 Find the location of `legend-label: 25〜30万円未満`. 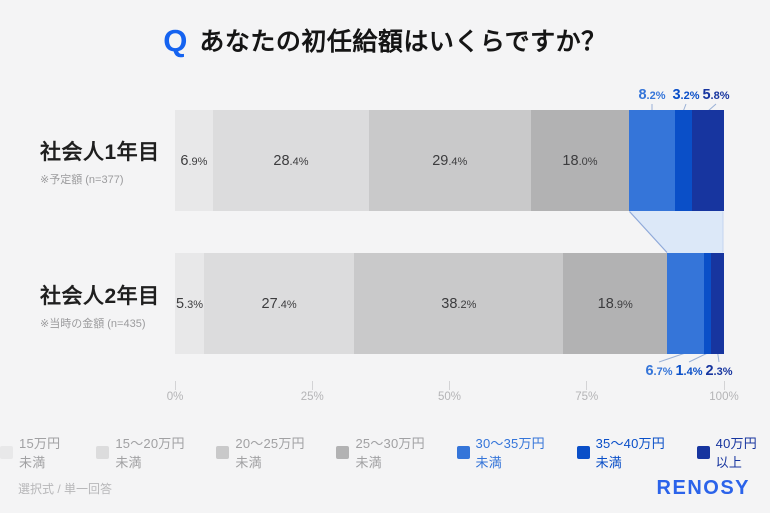

legend-label: 25〜30万円未満 is located at coordinates (390, 453).